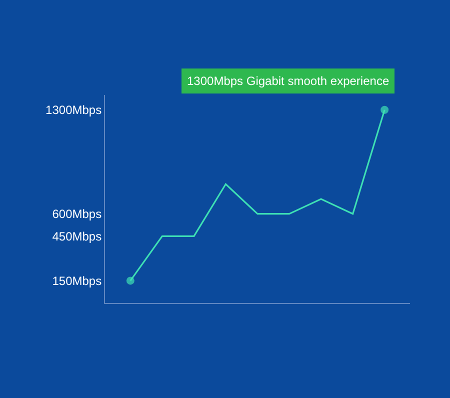 The image size is (450, 398). What do you see at coordinates (77, 236) in the screenshot?
I see `y-tick-label: 450Mbps` at bounding box center [77, 236].